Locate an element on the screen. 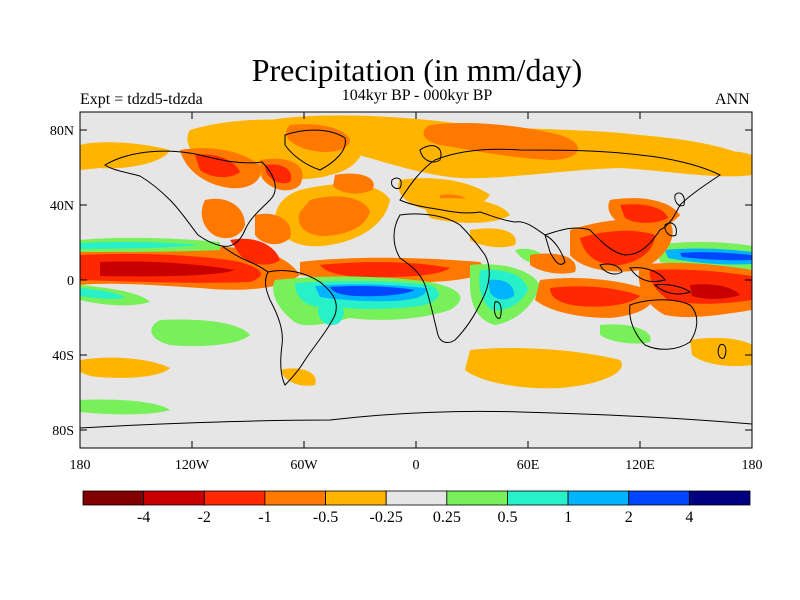 This screenshot has height=600, width=800. colorbar-label: 2 is located at coordinates (628, 517).